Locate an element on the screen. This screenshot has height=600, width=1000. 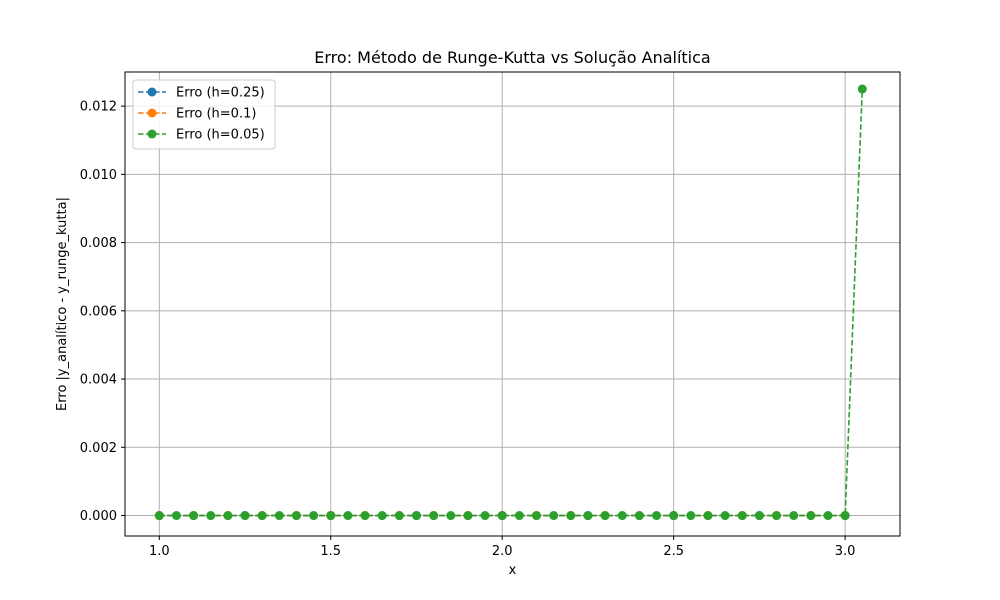
legend-item: Erro (h=0.1) is located at coordinates (197, 114).